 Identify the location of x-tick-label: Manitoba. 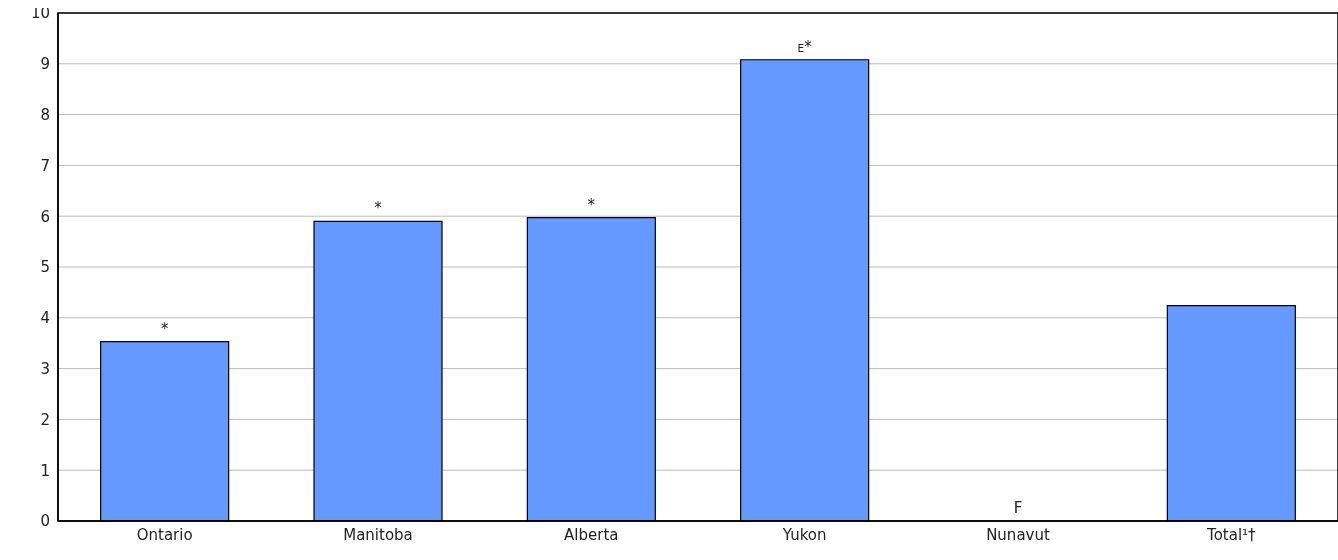
(378, 534).